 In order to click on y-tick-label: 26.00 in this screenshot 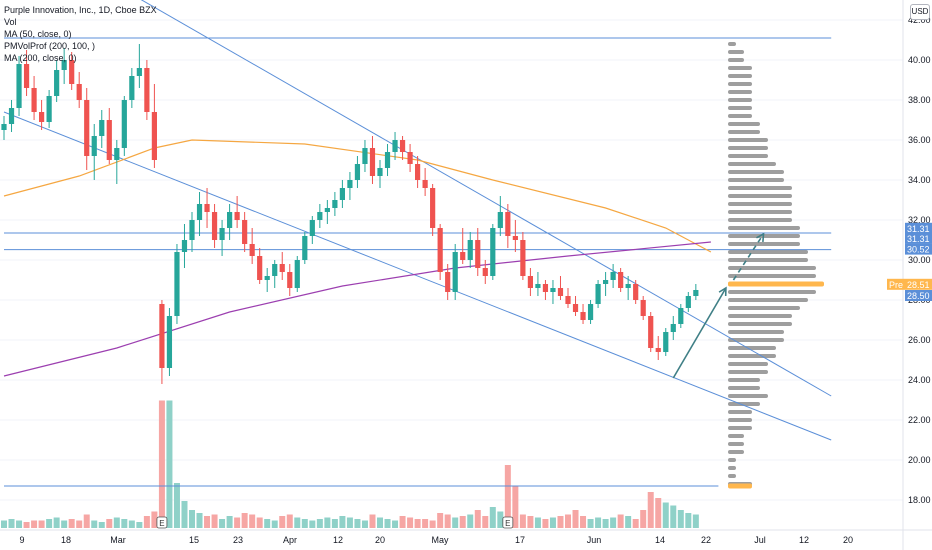, I will do `click(919, 340)`.